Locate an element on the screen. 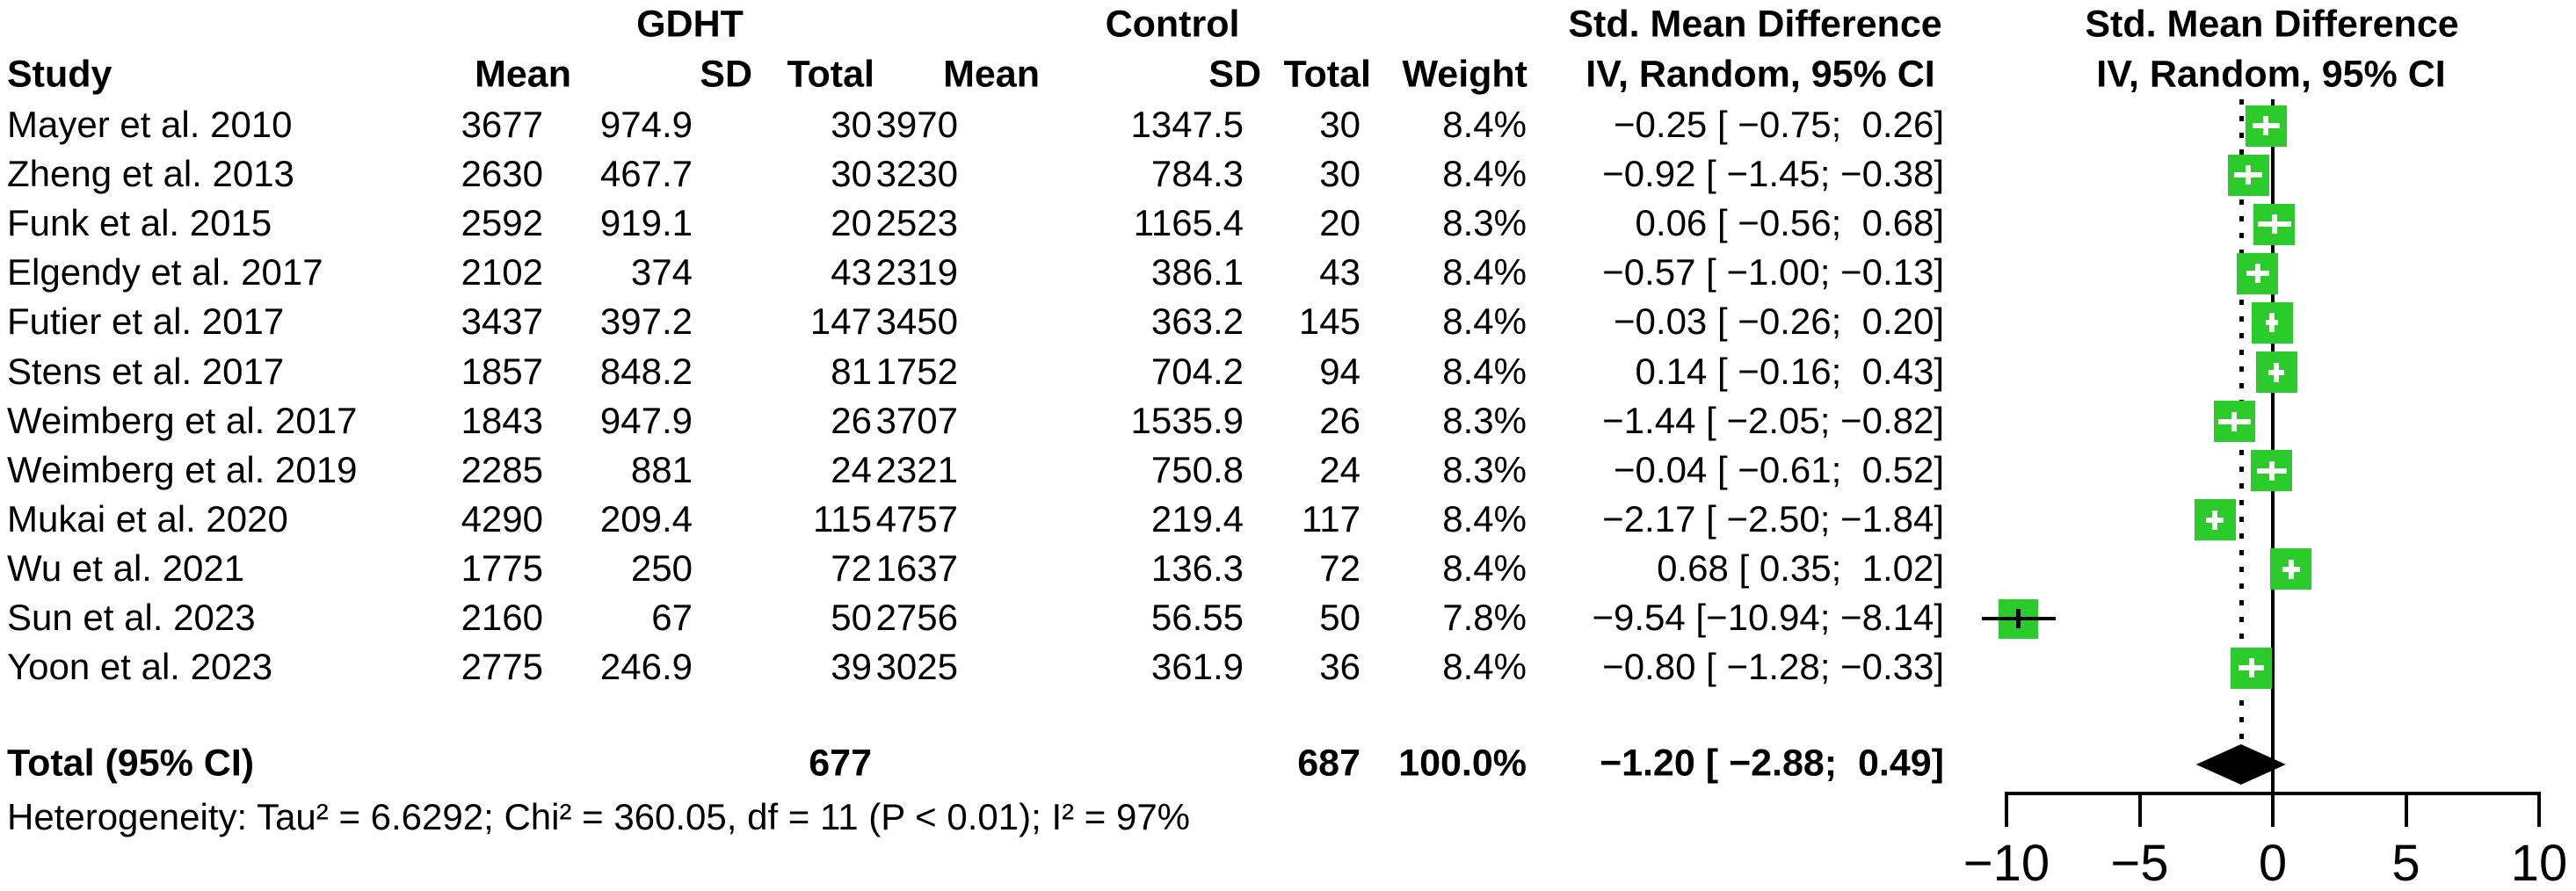 This screenshot has height=891, width=2576. cell-gdht_mean: 2160 is located at coordinates (502, 618).